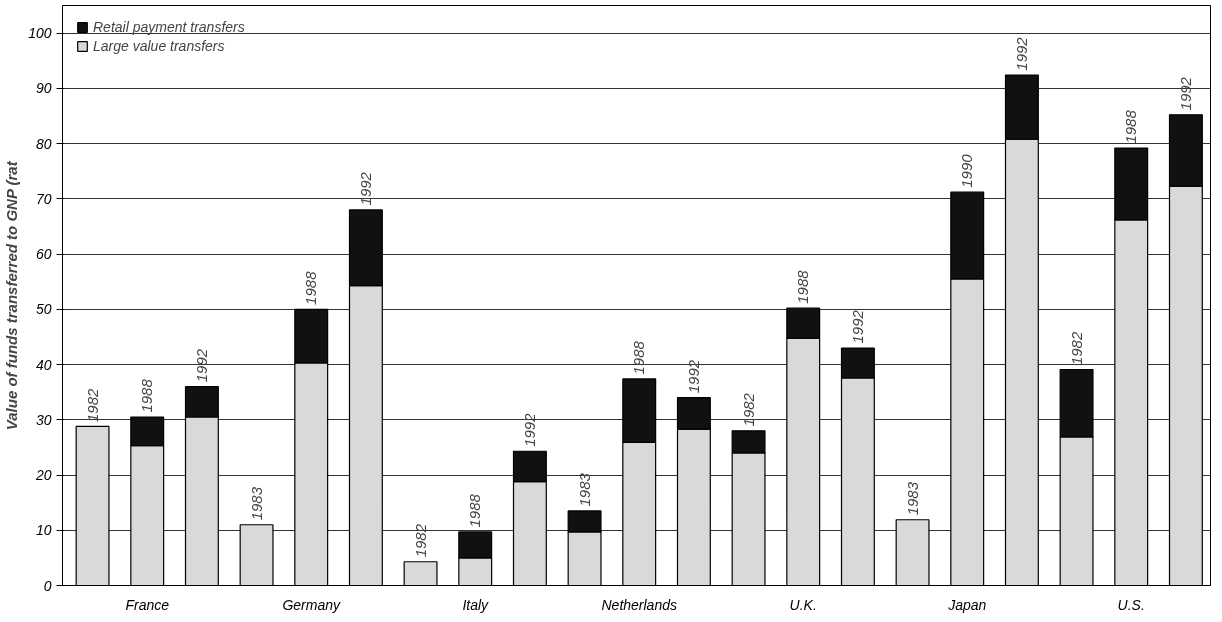 The height and width of the screenshot is (622, 1222). Describe the element at coordinates (43, 309) in the screenshot. I see `y-tick-label: 50` at that location.